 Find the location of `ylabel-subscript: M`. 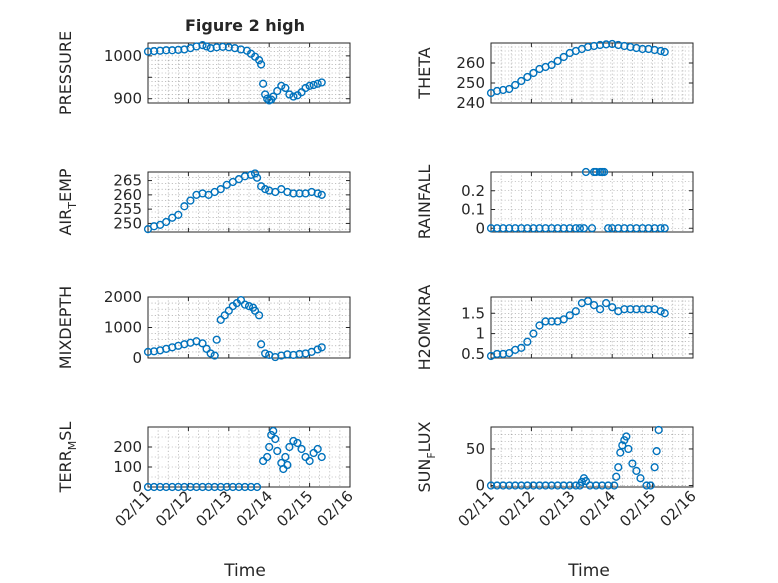

ylabel-subscript: M is located at coordinates (72, 446).